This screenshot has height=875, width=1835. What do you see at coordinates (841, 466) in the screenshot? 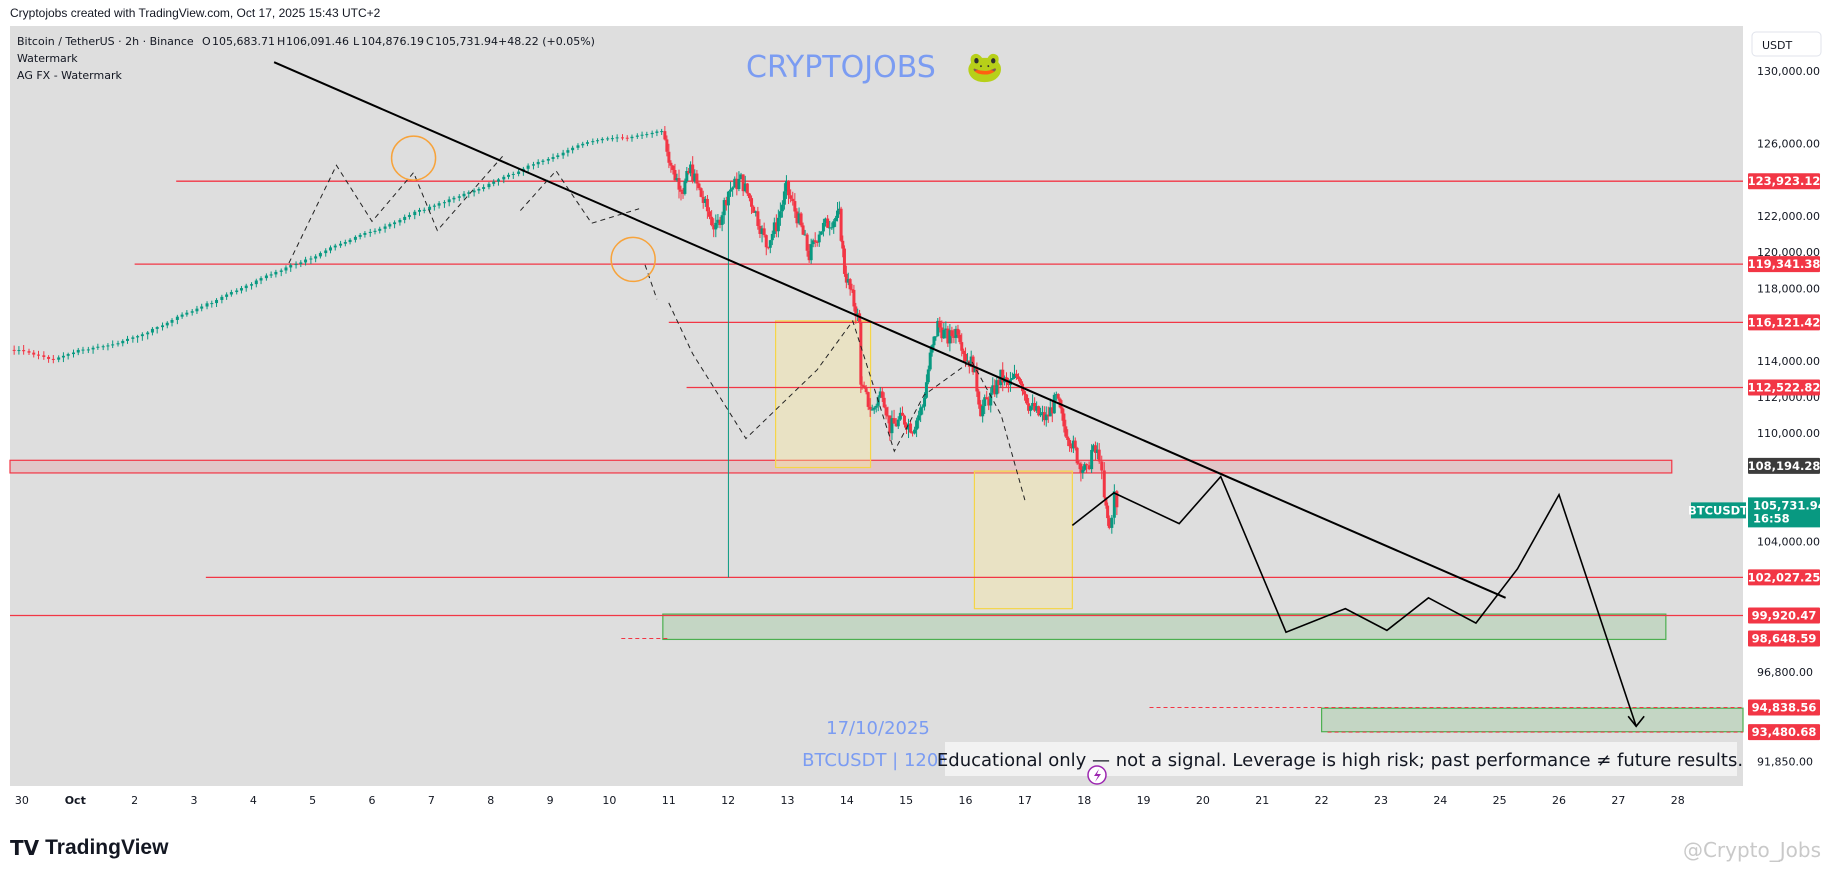
I see `red-band-zone` at bounding box center [841, 466].